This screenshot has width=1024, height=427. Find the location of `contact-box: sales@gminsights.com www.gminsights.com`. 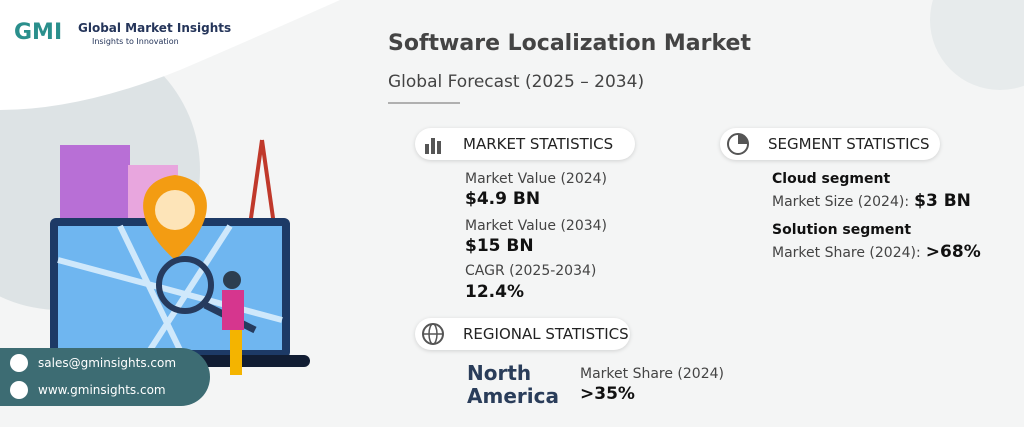

contact-box: sales@gminsights.com www.gminsights.com is located at coordinates (105, 377).